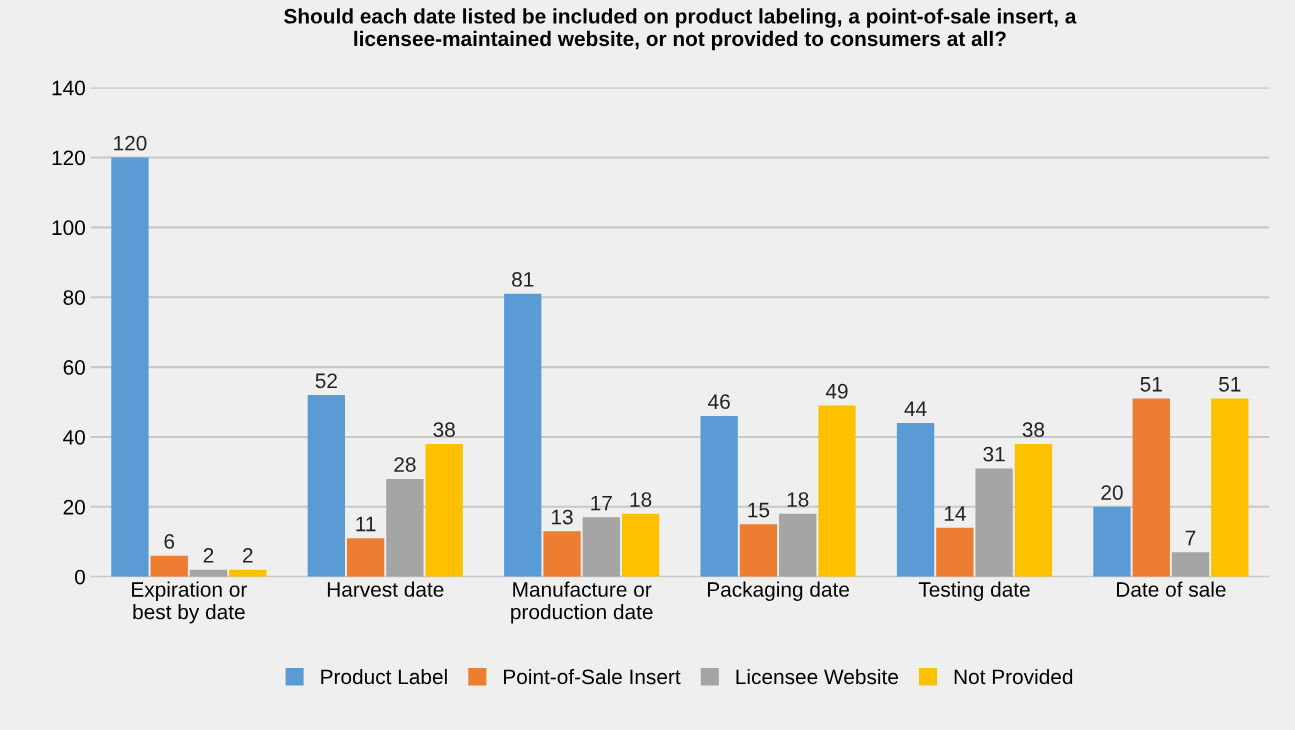 The width and height of the screenshot is (1295, 730). Describe the element at coordinates (994, 454) in the screenshot. I see `data-label: 31` at that location.